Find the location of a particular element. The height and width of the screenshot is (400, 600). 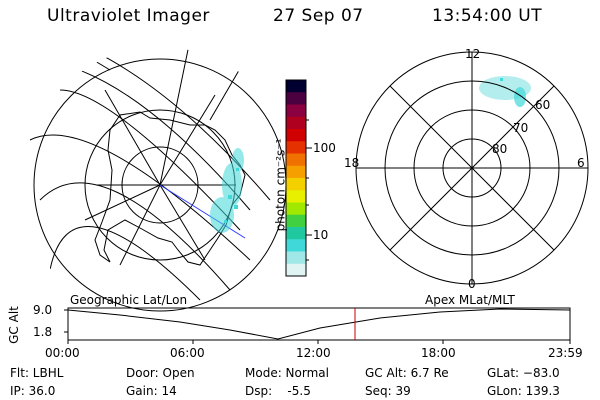

status-door: Door: Open is located at coordinates (160, 373).